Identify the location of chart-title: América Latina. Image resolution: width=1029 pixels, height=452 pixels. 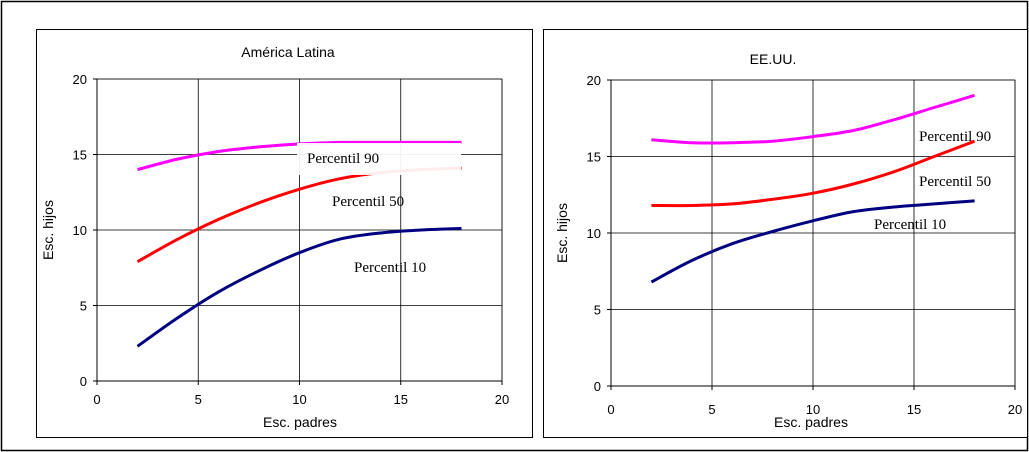
(288, 52).